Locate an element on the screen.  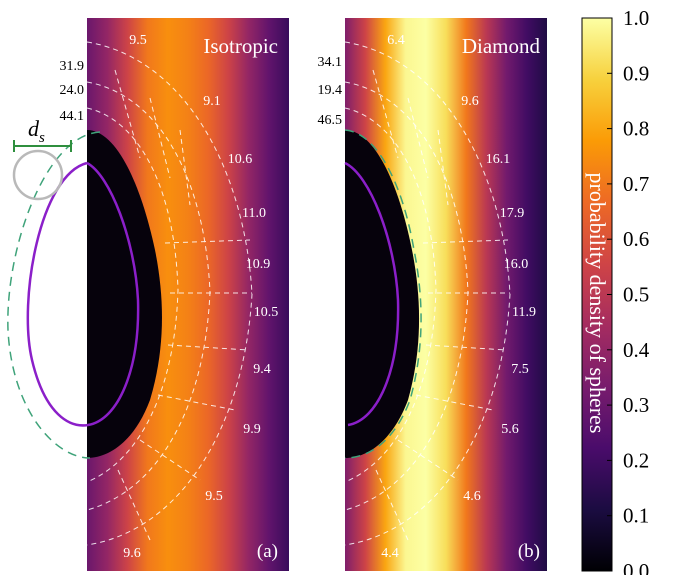
colorbar-tick-label: 0.9 is located at coordinates (636, 73).